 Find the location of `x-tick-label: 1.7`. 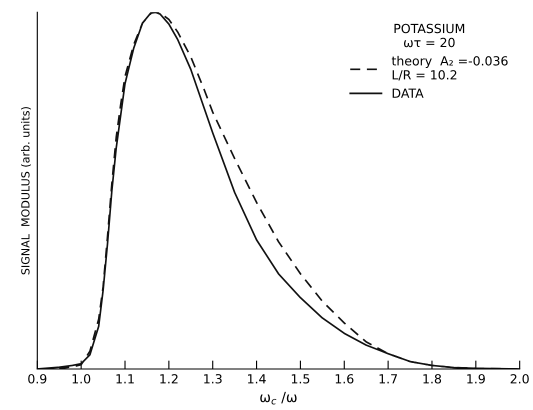

x-tick-label: 1.7 is located at coordinates (388, 379).